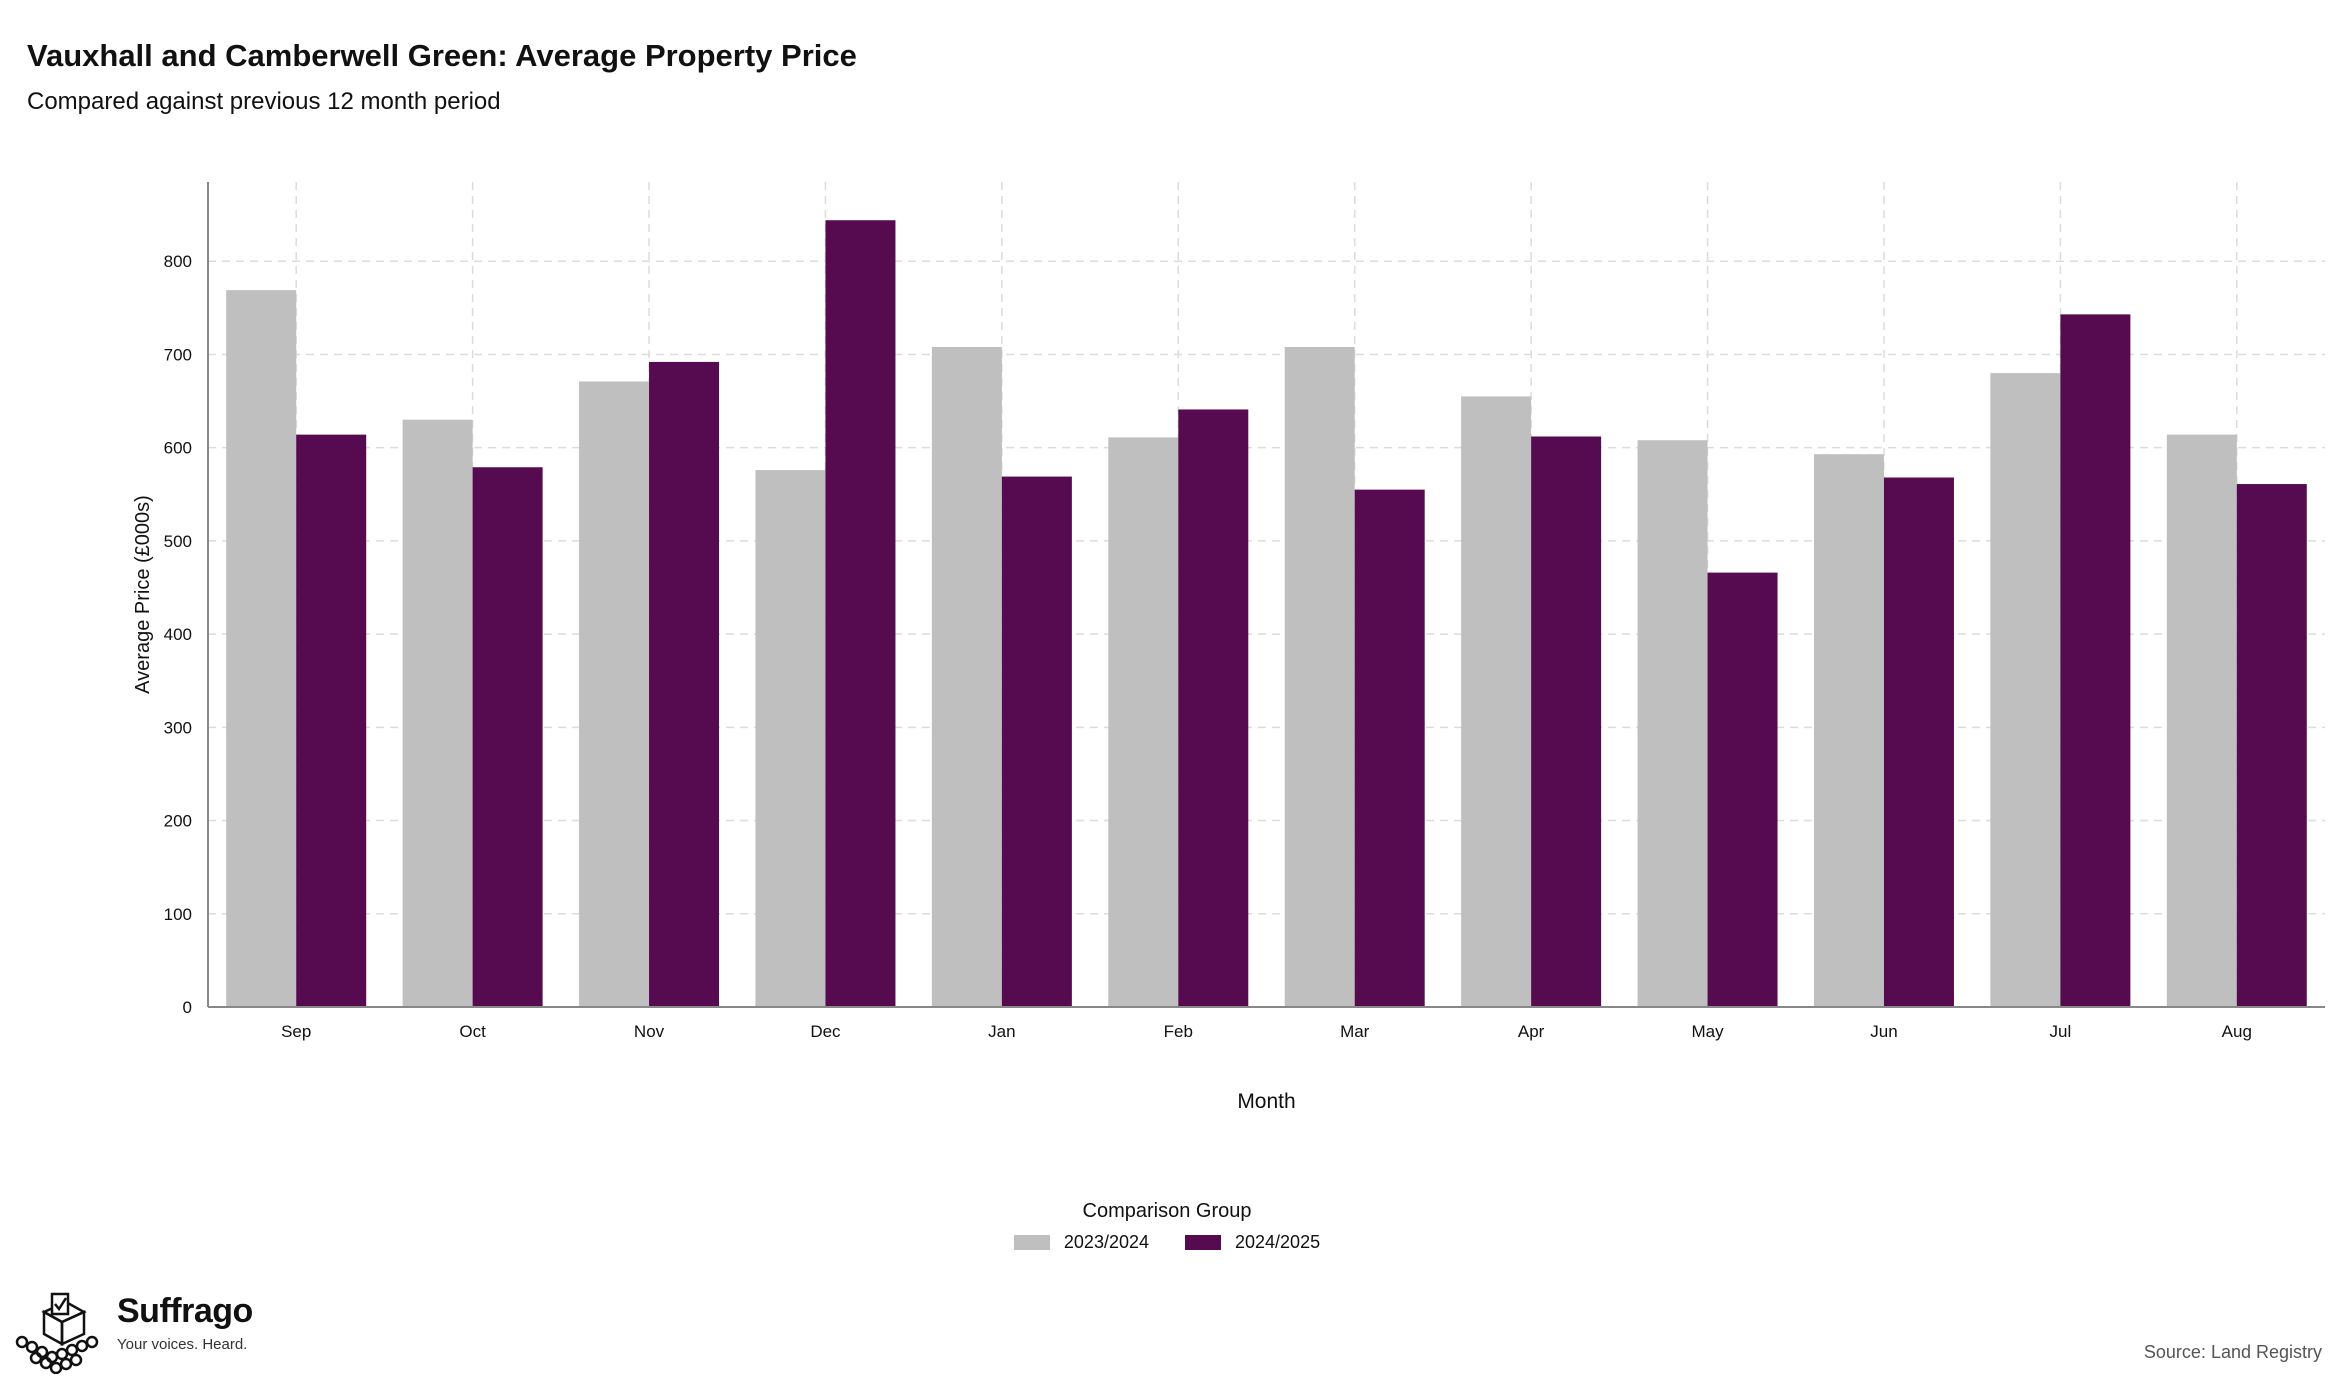  Describe the element at coordinates (1167, 1242) in the screenshot. I see `legend: 2023/2024 2024/2025` at that location.